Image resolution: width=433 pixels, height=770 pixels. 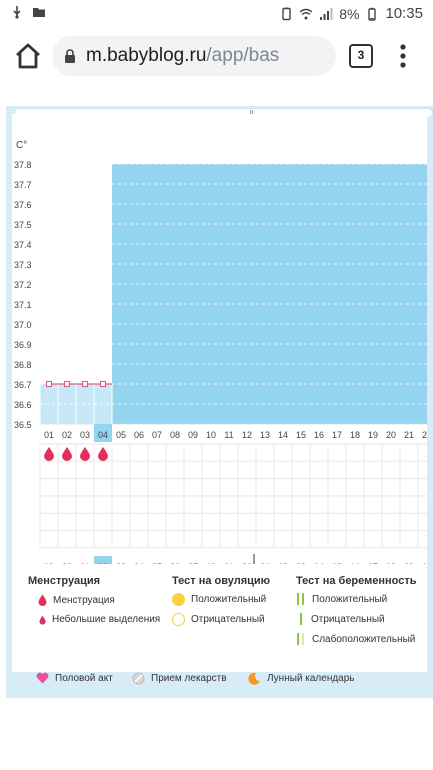 I want to click on y-tick-label: 37.2, so click(x=23, y=285).